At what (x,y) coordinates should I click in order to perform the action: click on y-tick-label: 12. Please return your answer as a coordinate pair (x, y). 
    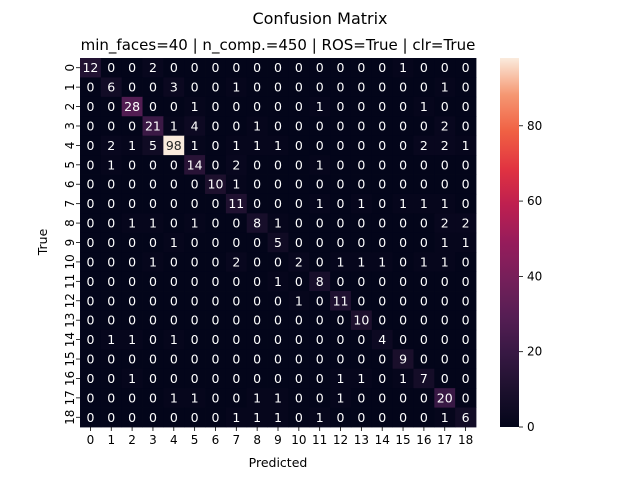
    Looking at the image, I should click on (70, 300).